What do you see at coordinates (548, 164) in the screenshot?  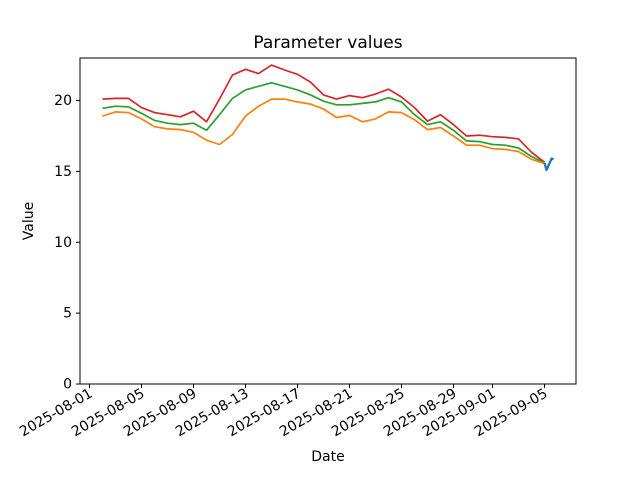 I see `blue-line` at bounding box center [548, 164].